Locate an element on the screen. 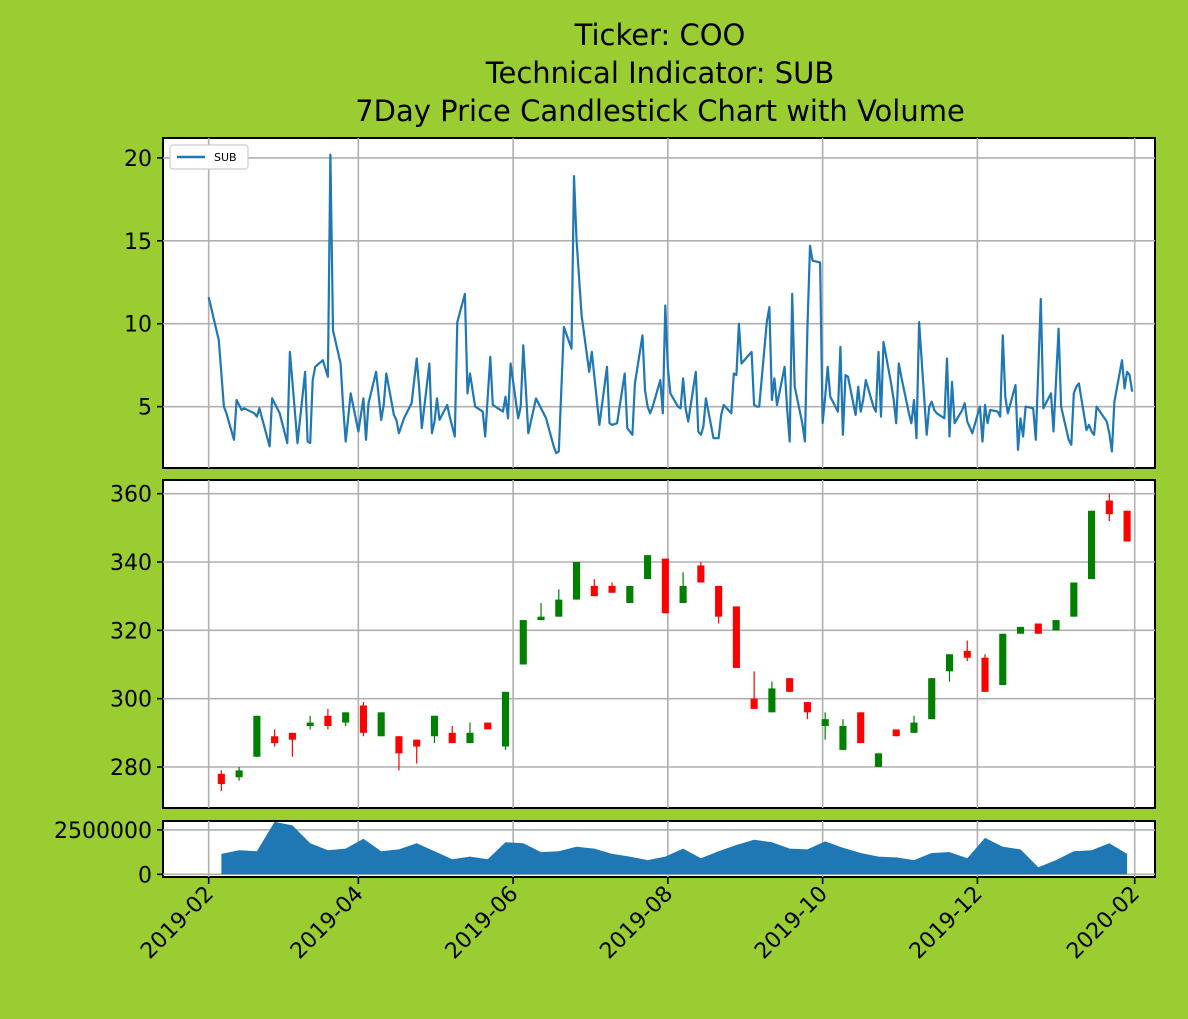 Image resolution: width=1188 pixels, height=1019 pixels. y-tick-label: 0 is located at coordinates (145, 875).